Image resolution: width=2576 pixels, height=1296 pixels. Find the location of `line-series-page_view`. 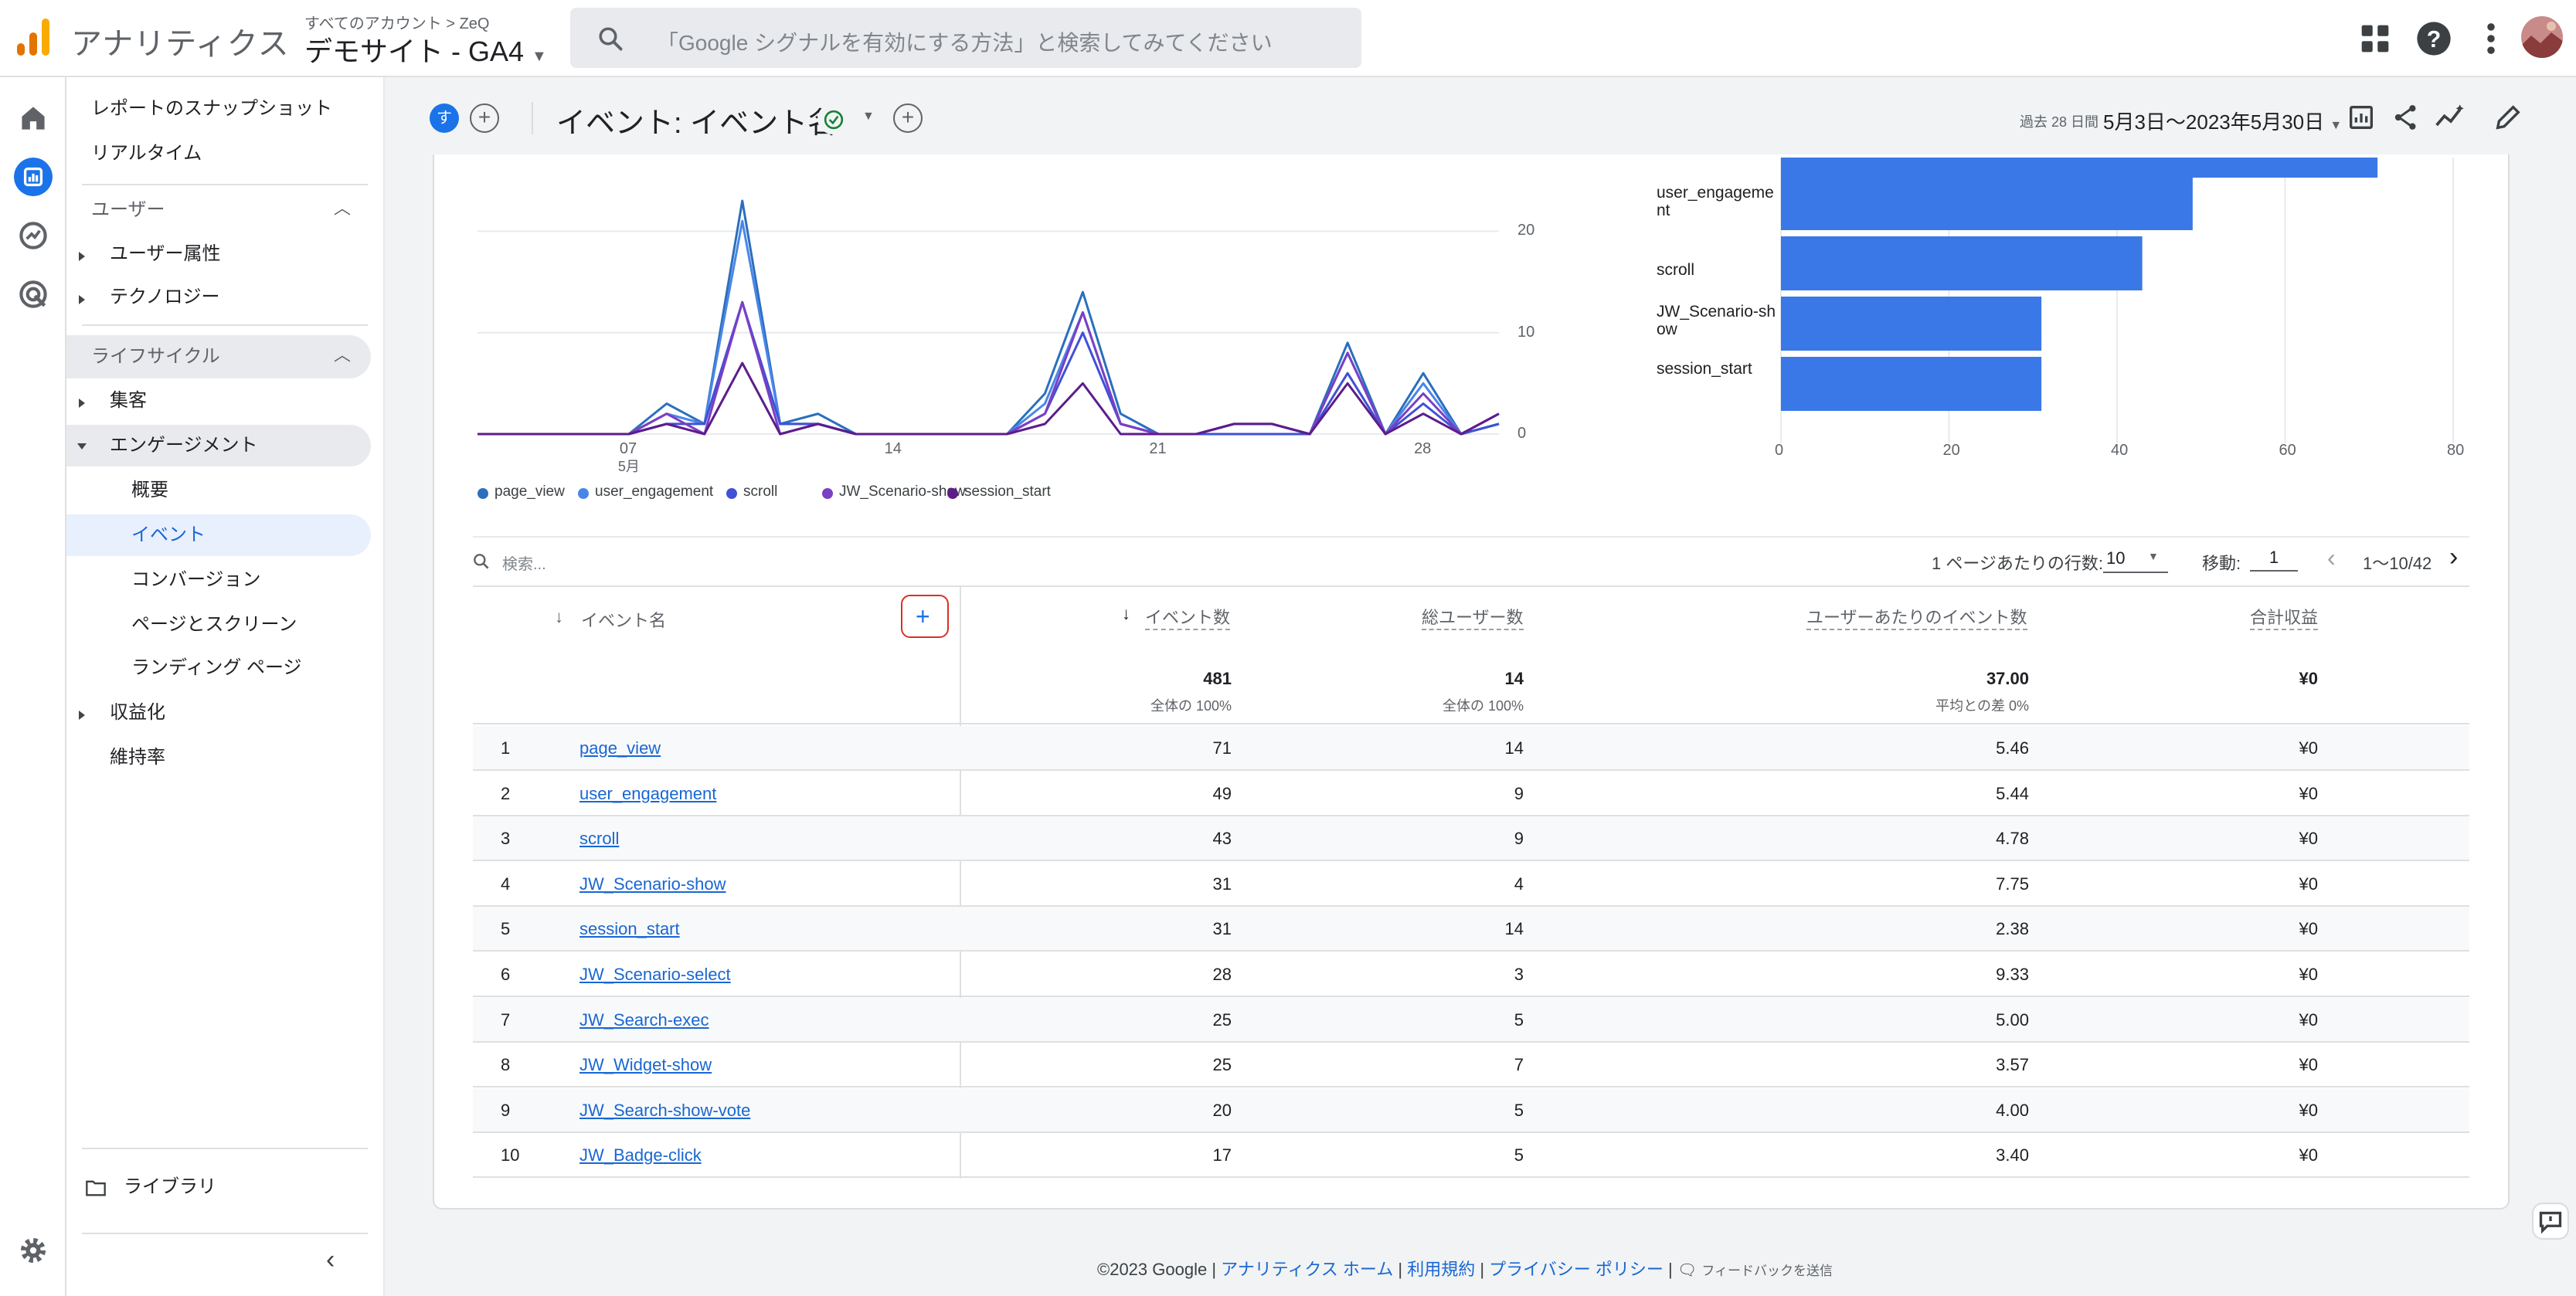

line-series-page_view is located at coordinates (988, 317).